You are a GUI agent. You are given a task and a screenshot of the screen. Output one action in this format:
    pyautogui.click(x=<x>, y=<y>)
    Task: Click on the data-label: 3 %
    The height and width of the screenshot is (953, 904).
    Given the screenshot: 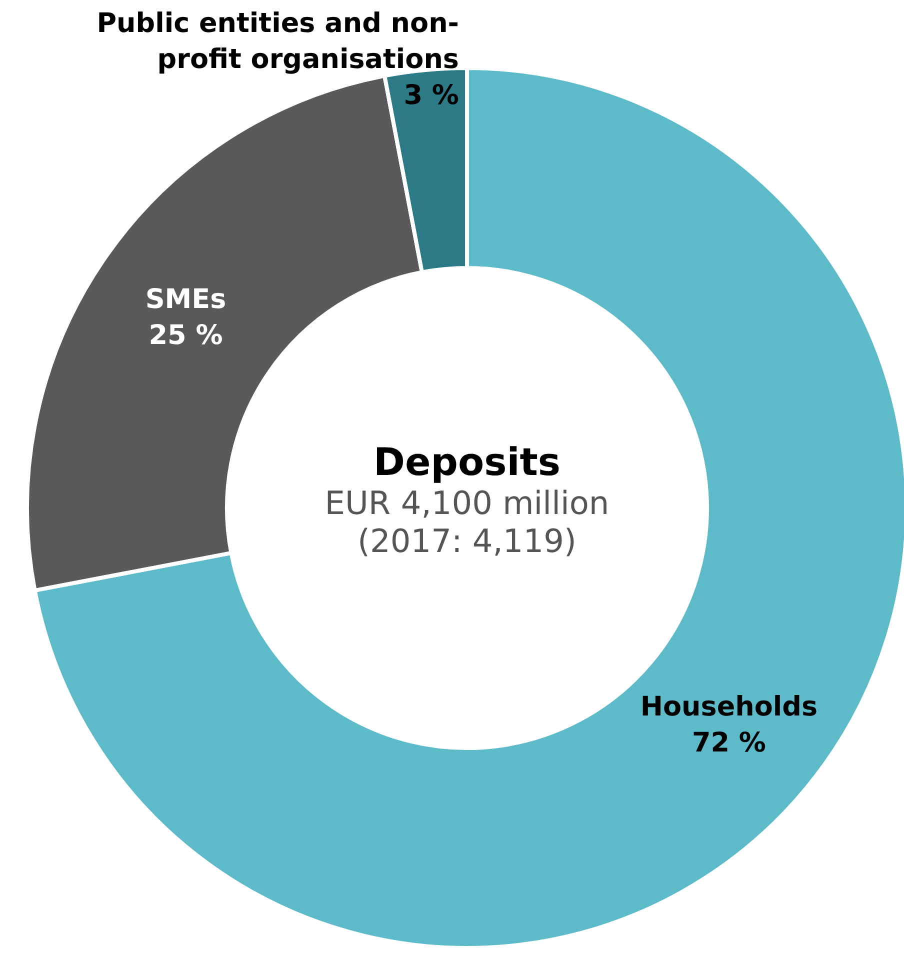 What is the action you would take?
    pyautogui.click(x=431, y=95)
    